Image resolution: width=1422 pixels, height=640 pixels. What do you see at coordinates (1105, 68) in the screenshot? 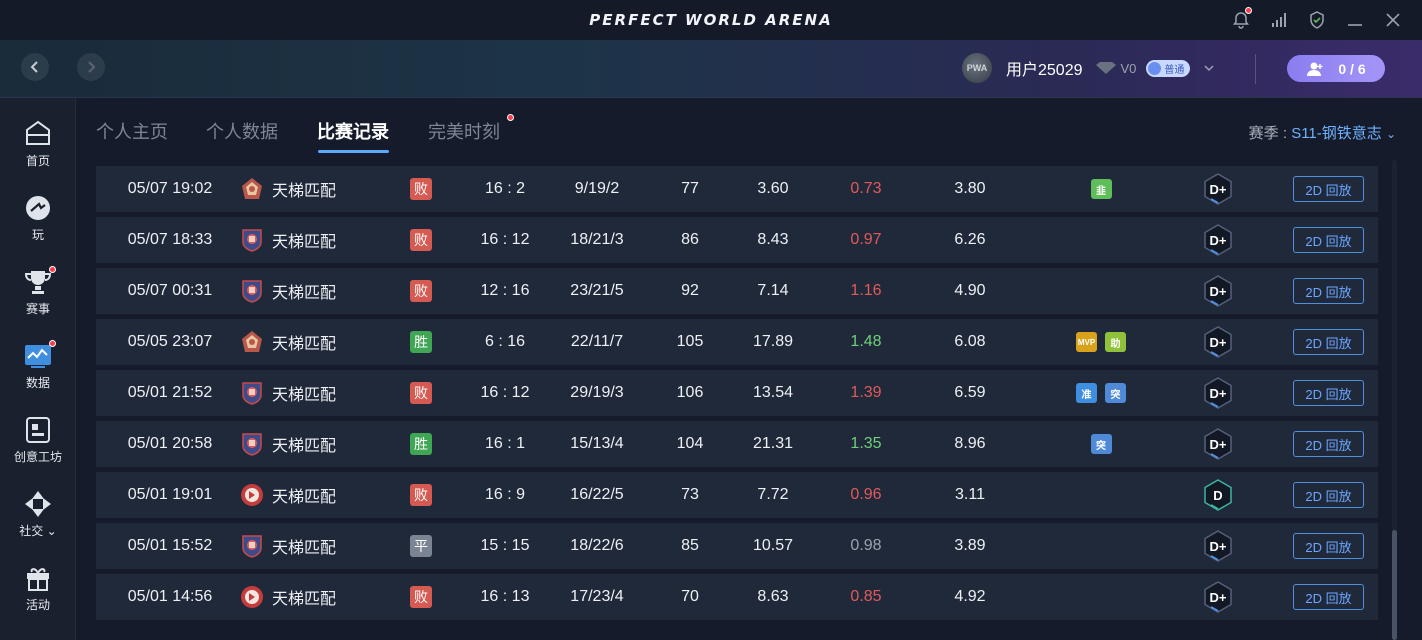
I see `vip-diamond-icon` at bounding box center [1105, 68].